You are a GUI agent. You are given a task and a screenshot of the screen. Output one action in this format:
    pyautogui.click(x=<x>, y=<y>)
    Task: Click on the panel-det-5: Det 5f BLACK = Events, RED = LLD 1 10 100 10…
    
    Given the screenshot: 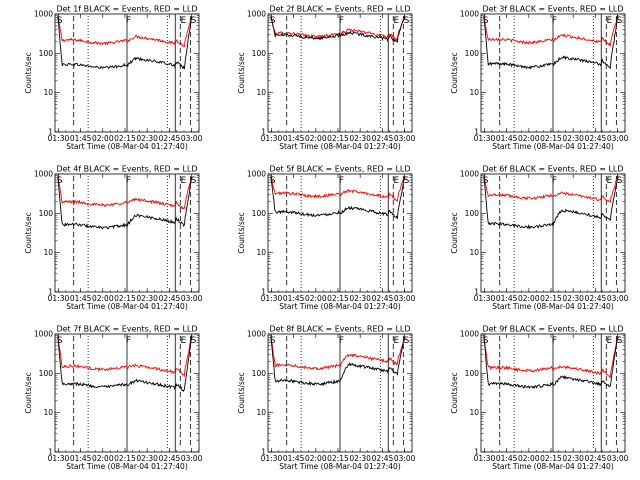 What is the action you would take?
    pyautogui.click(x=326, y=238)
    